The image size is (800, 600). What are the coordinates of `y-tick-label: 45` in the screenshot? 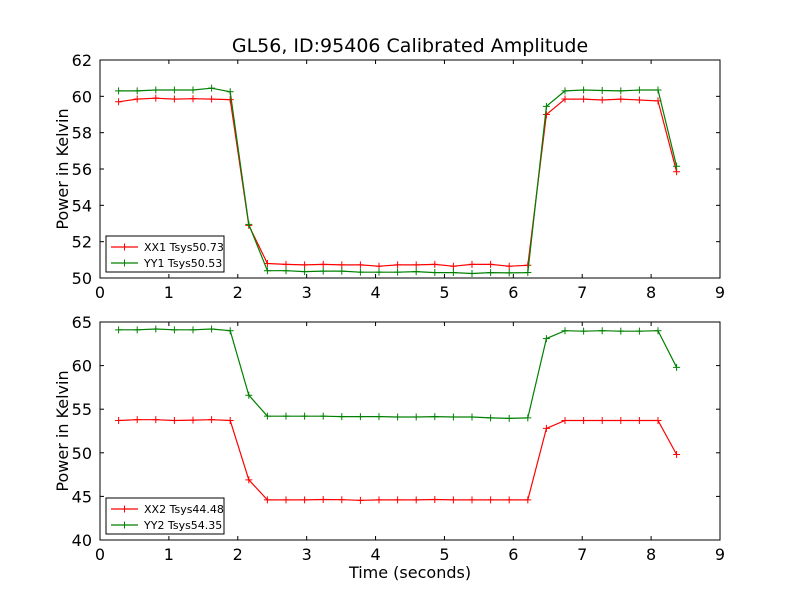 It's located at (82, 496).